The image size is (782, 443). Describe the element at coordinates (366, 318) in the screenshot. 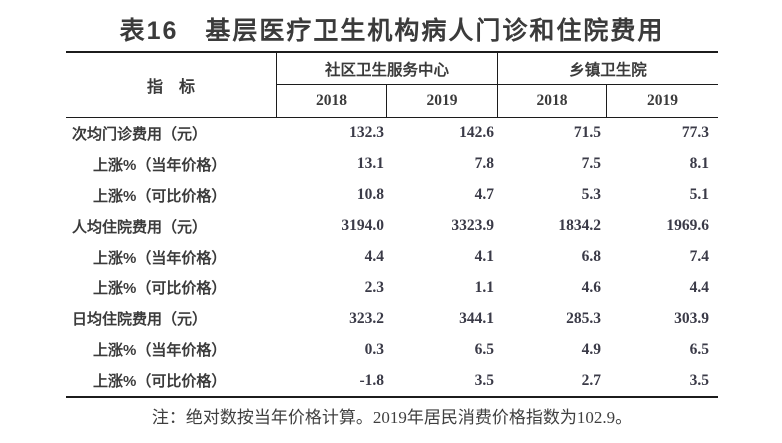

I see `value-cell: 323.2` at that location.